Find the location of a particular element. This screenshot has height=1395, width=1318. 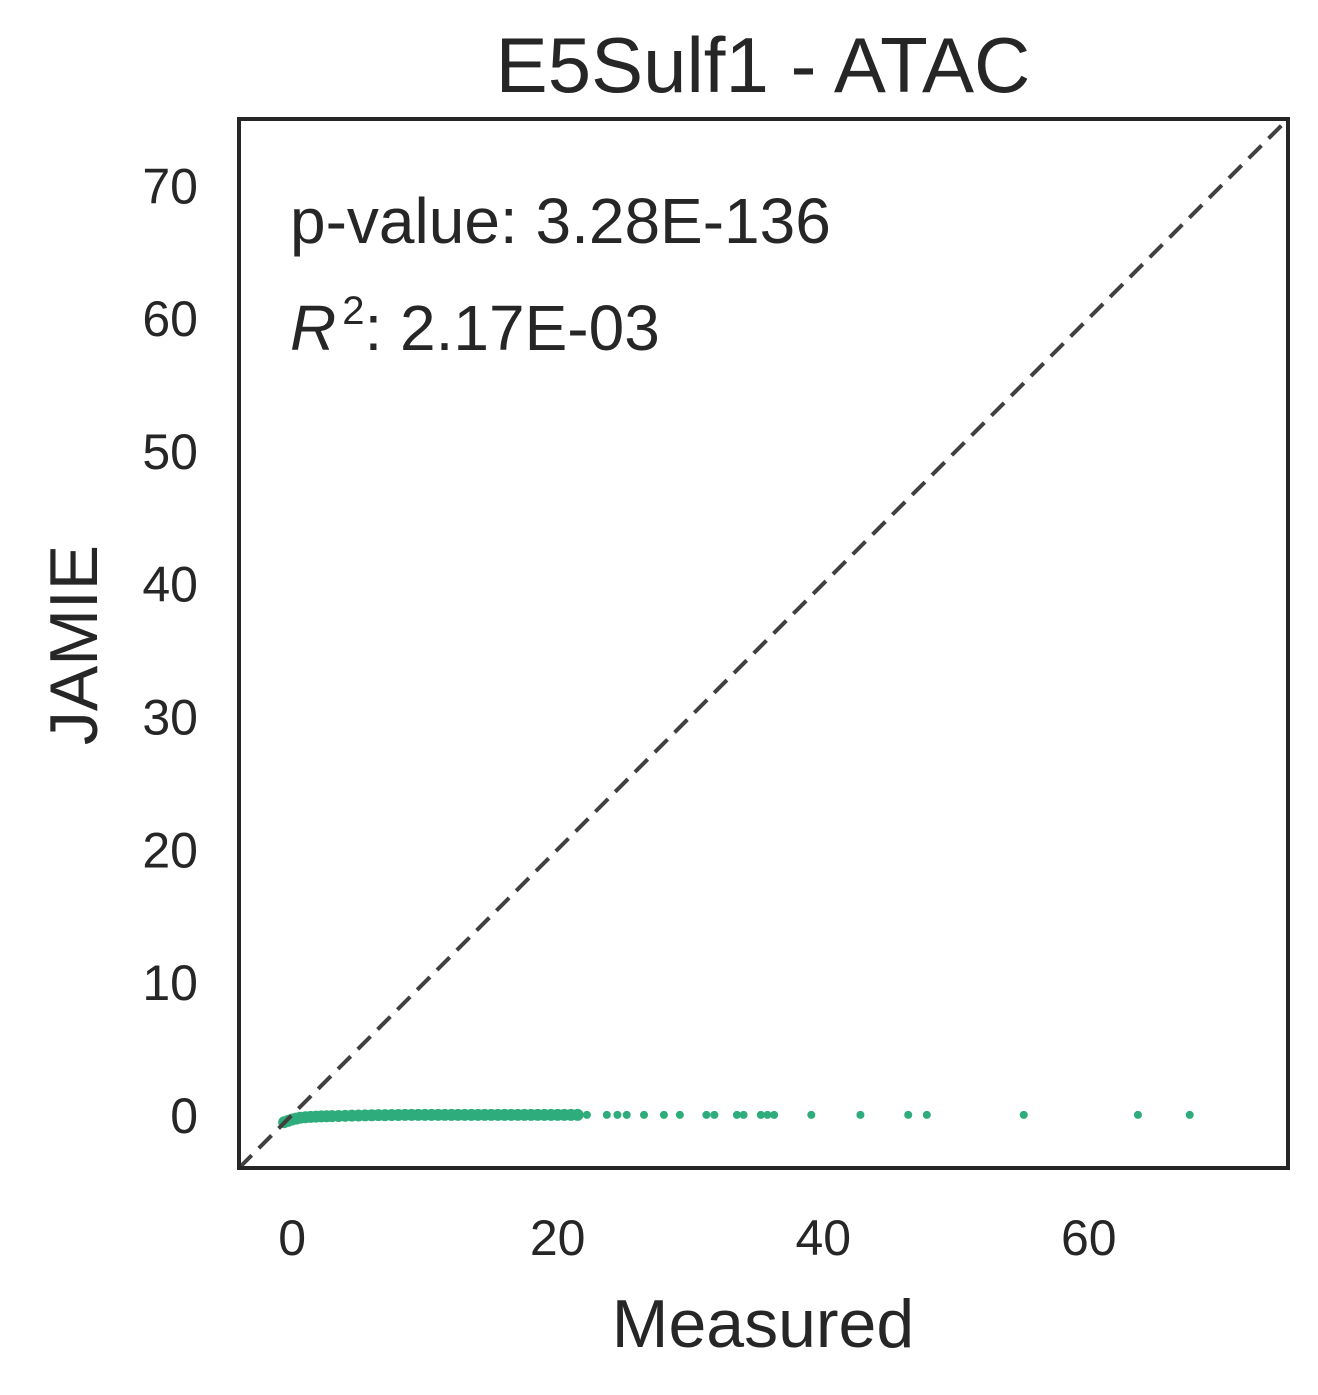

y-tick-label: 70 is located at coordinates (170, 186).